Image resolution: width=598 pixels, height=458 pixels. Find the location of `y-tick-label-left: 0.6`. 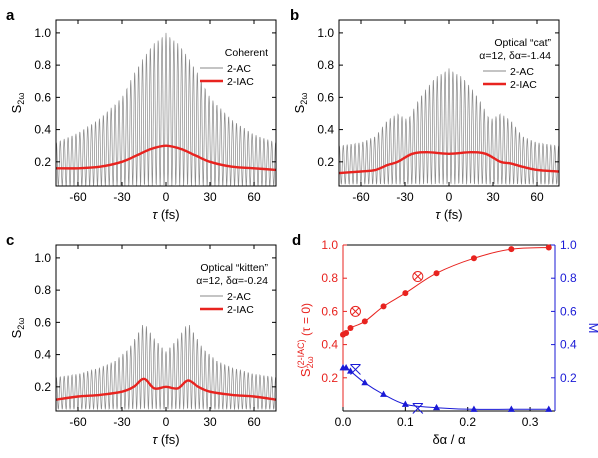

y-tick-label-left: 0.6 is located at coordinates (329, 311).